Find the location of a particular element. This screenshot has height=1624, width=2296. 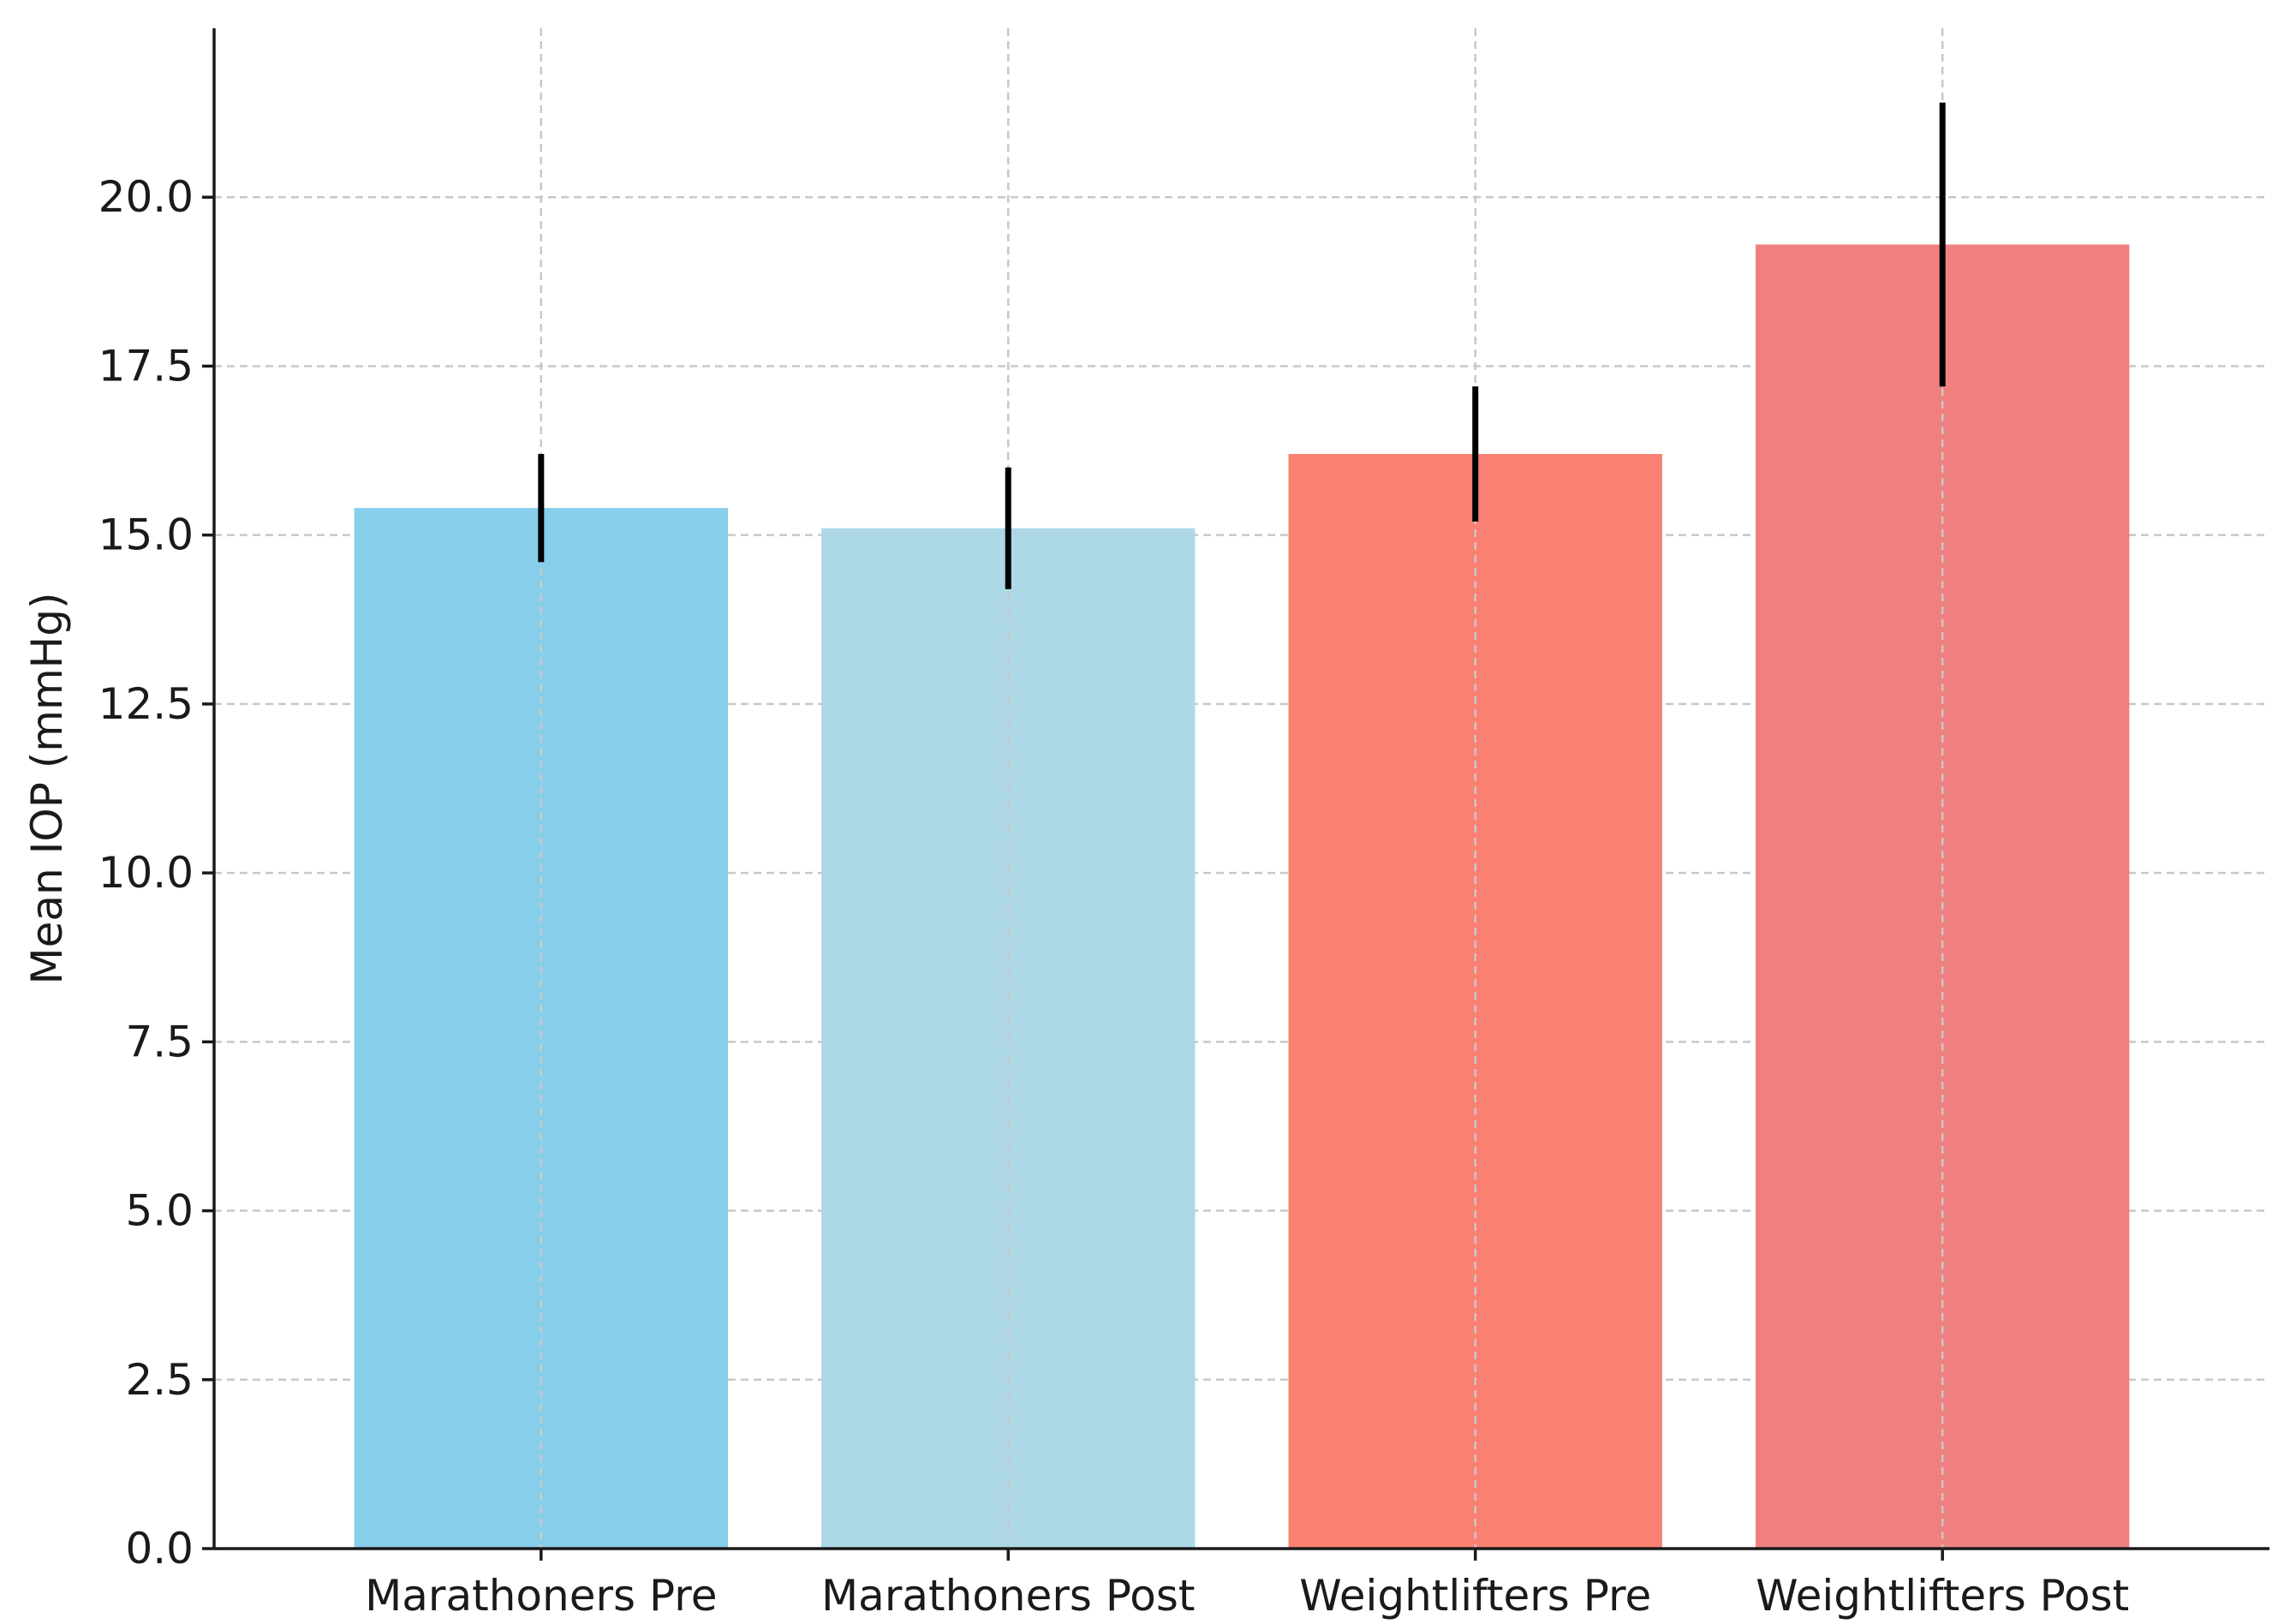

y-tick-label: 0.0 is located at coordinates (159, 1548).